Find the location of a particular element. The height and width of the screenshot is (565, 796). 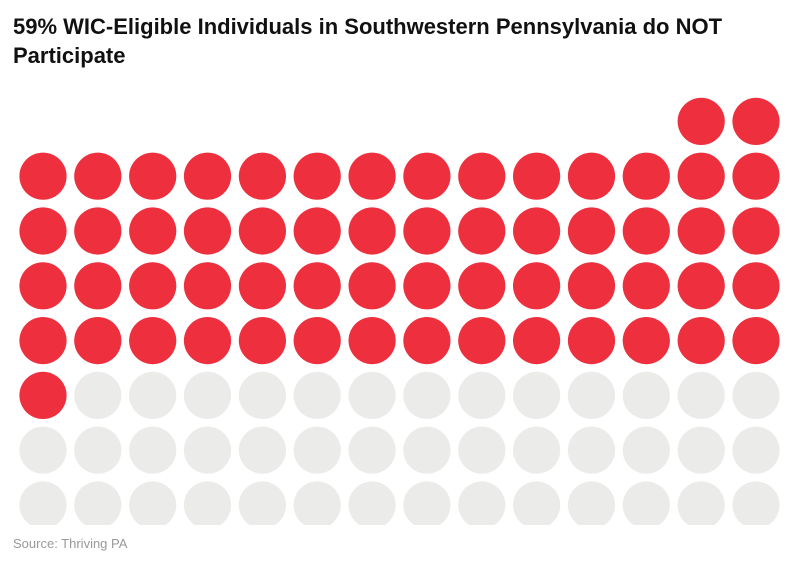

source-note: Source: Thriving PA is located at coordinates (70, 543).